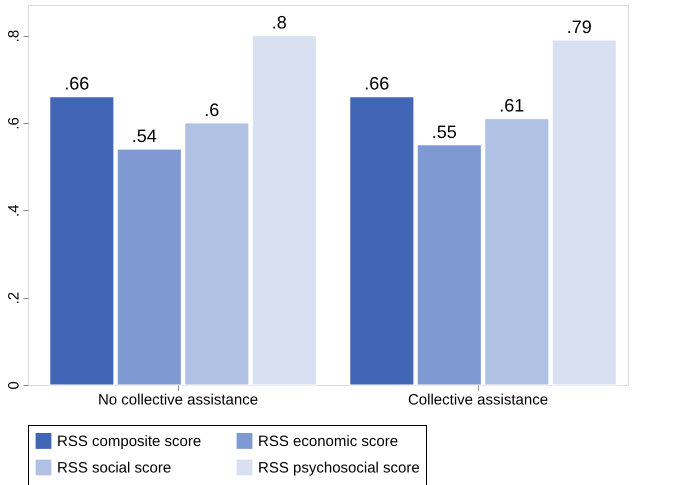 The width and height of the screenshot is (676, 485). Describe the element at coordinates (14, 385) in the screenshot. I see `y-tick-label: 0` at that location.